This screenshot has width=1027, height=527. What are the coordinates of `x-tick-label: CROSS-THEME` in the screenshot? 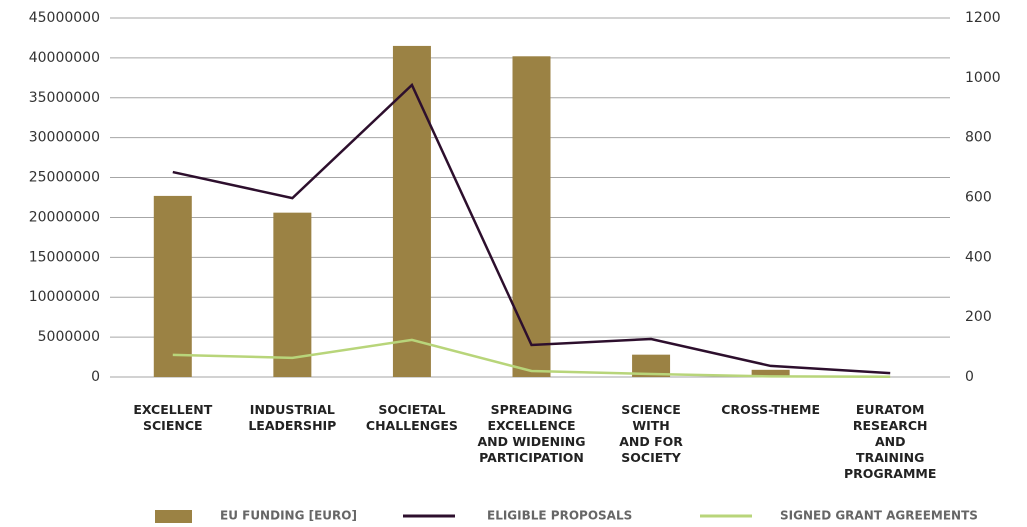 It's located at (770, 409).